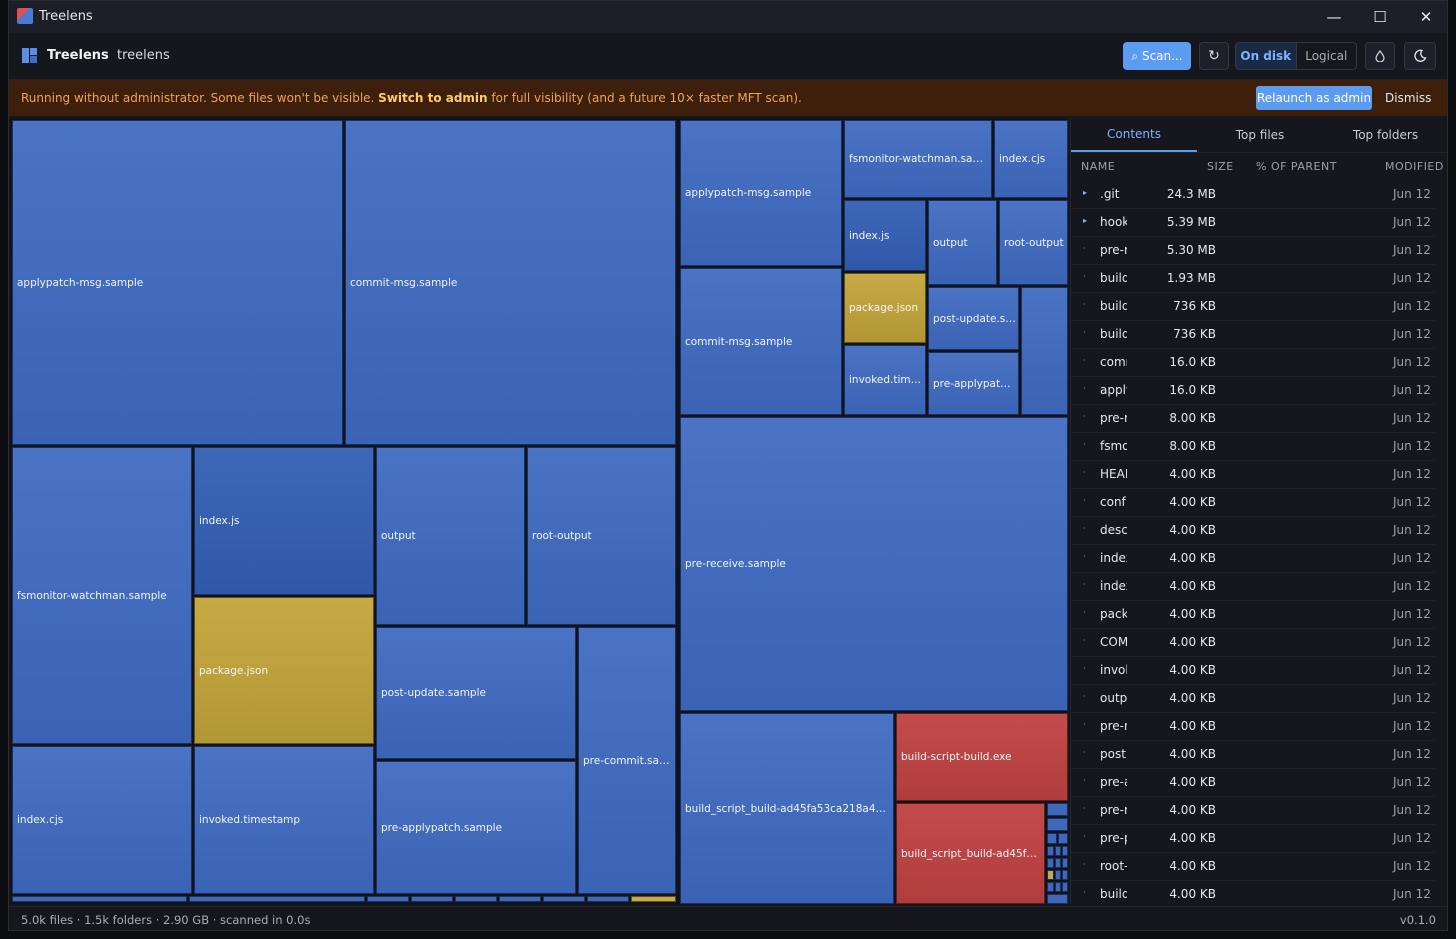 This screenshot has width=1456, height=939. What do you see at coordinates (1420, 56) in the screenshot?
I see `theme-toggle-icon` at bounding box center [1420, 56].